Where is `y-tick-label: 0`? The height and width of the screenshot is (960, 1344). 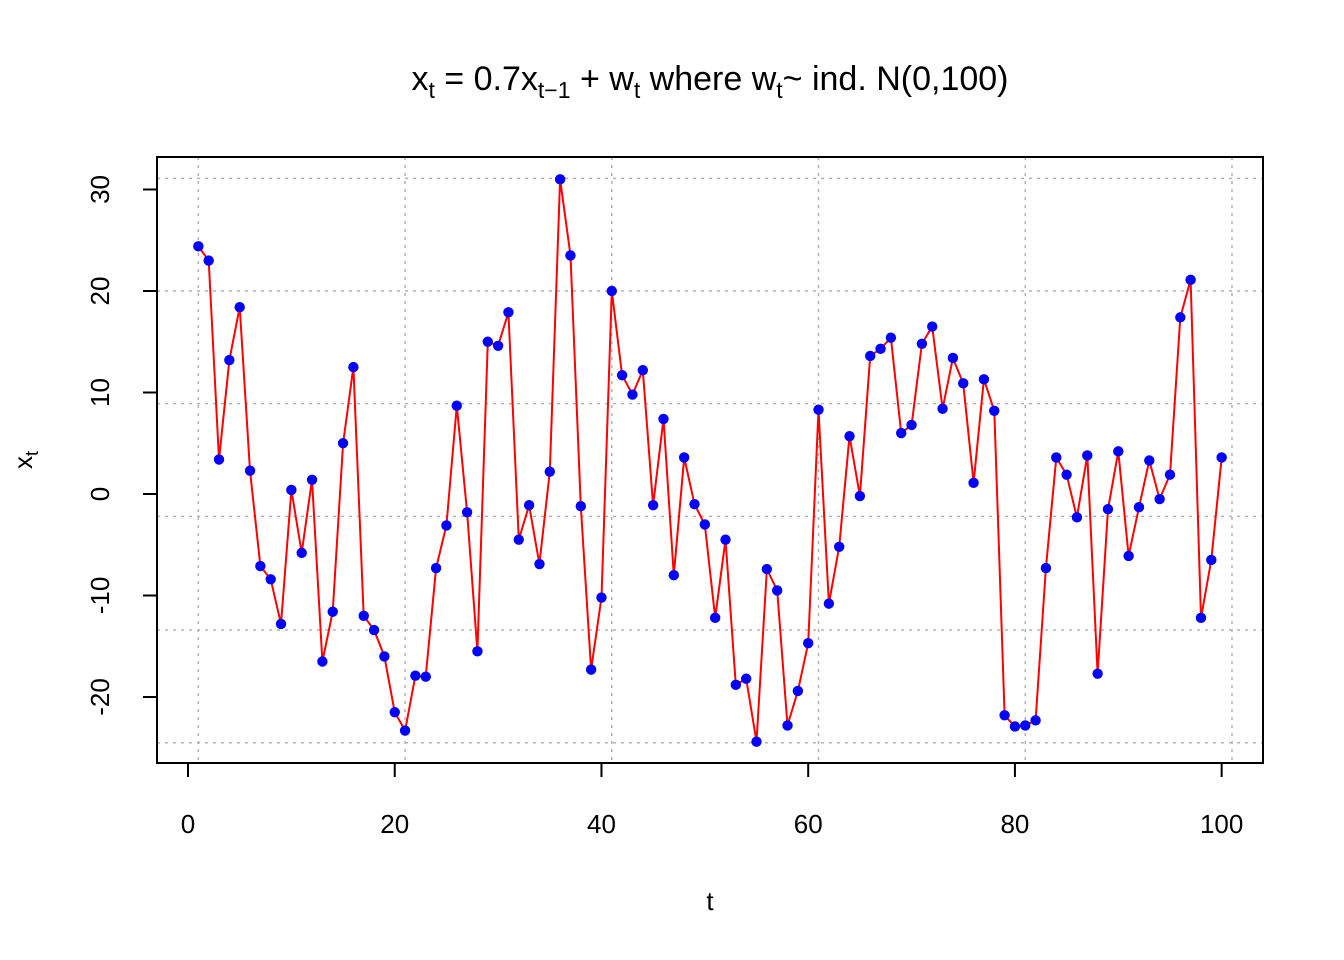
y-tick-label: 0 is located at coordinates (100, 494).